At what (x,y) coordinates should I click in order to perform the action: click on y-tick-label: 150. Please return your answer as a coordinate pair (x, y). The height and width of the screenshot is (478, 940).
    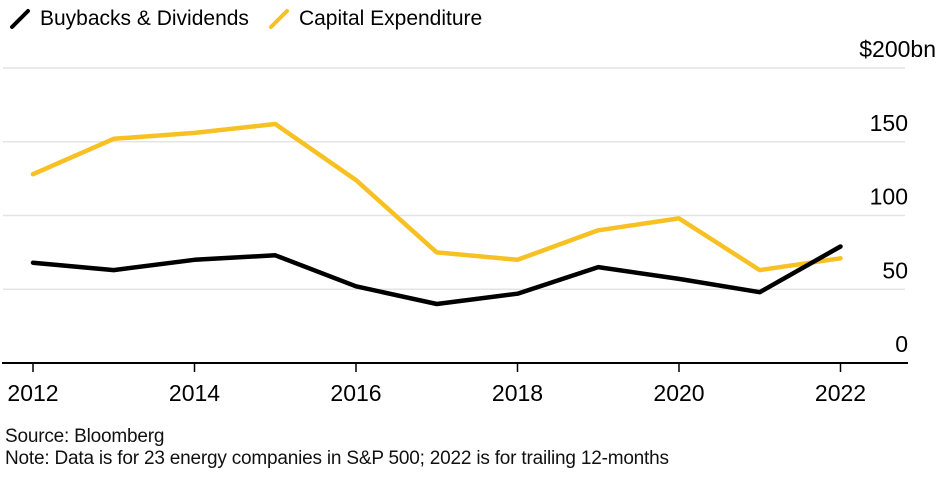
    Looking at the image, I should click on (889, 123).